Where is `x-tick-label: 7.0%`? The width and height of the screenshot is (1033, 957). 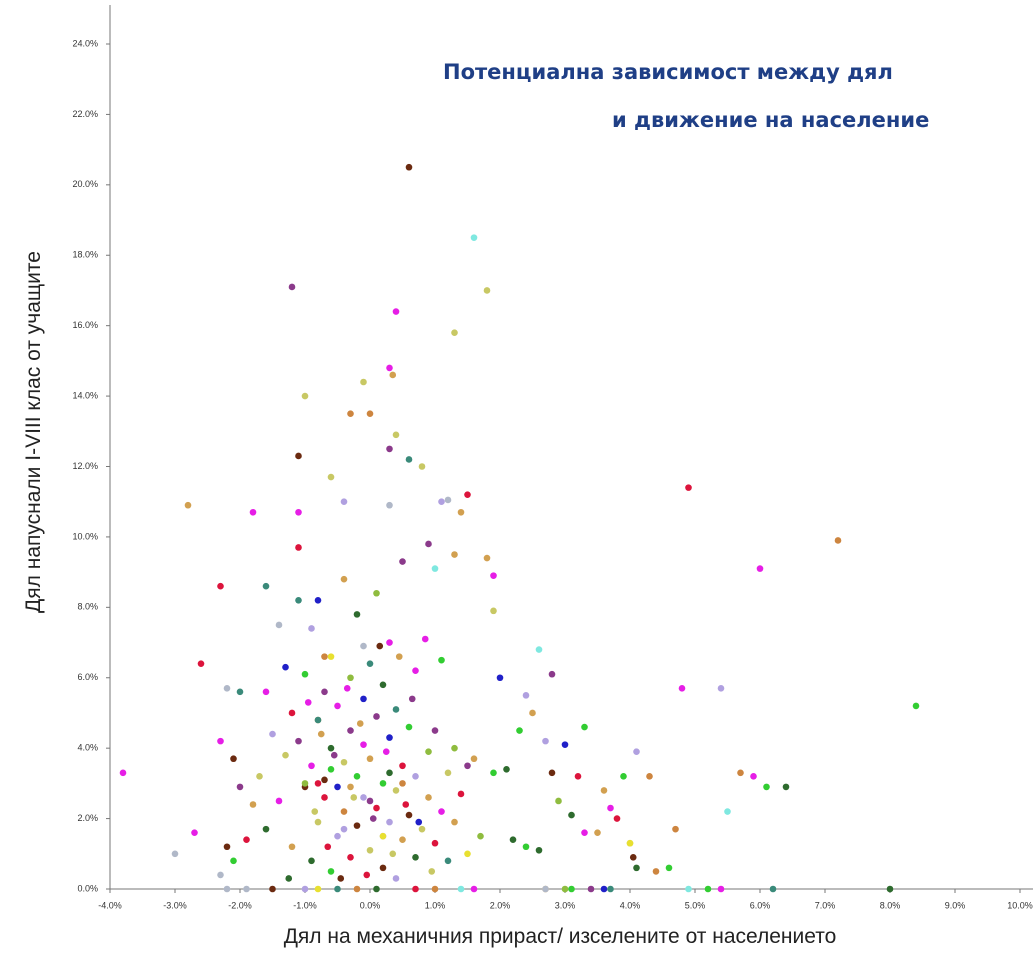
x-tick-label: 7.0% is located at coordinates (825, 905).